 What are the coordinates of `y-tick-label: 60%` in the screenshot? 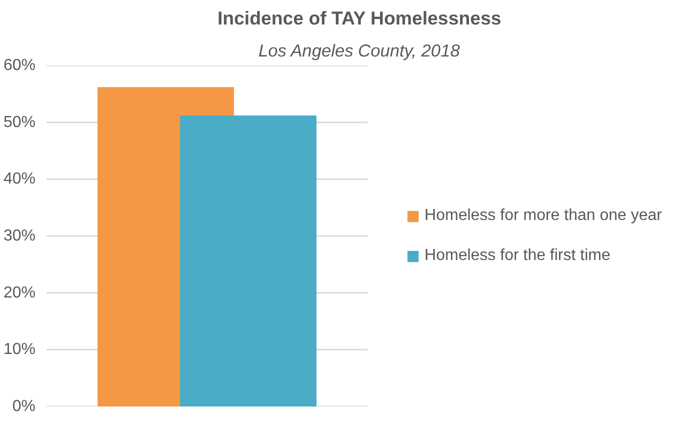 It's located at (19, 65).